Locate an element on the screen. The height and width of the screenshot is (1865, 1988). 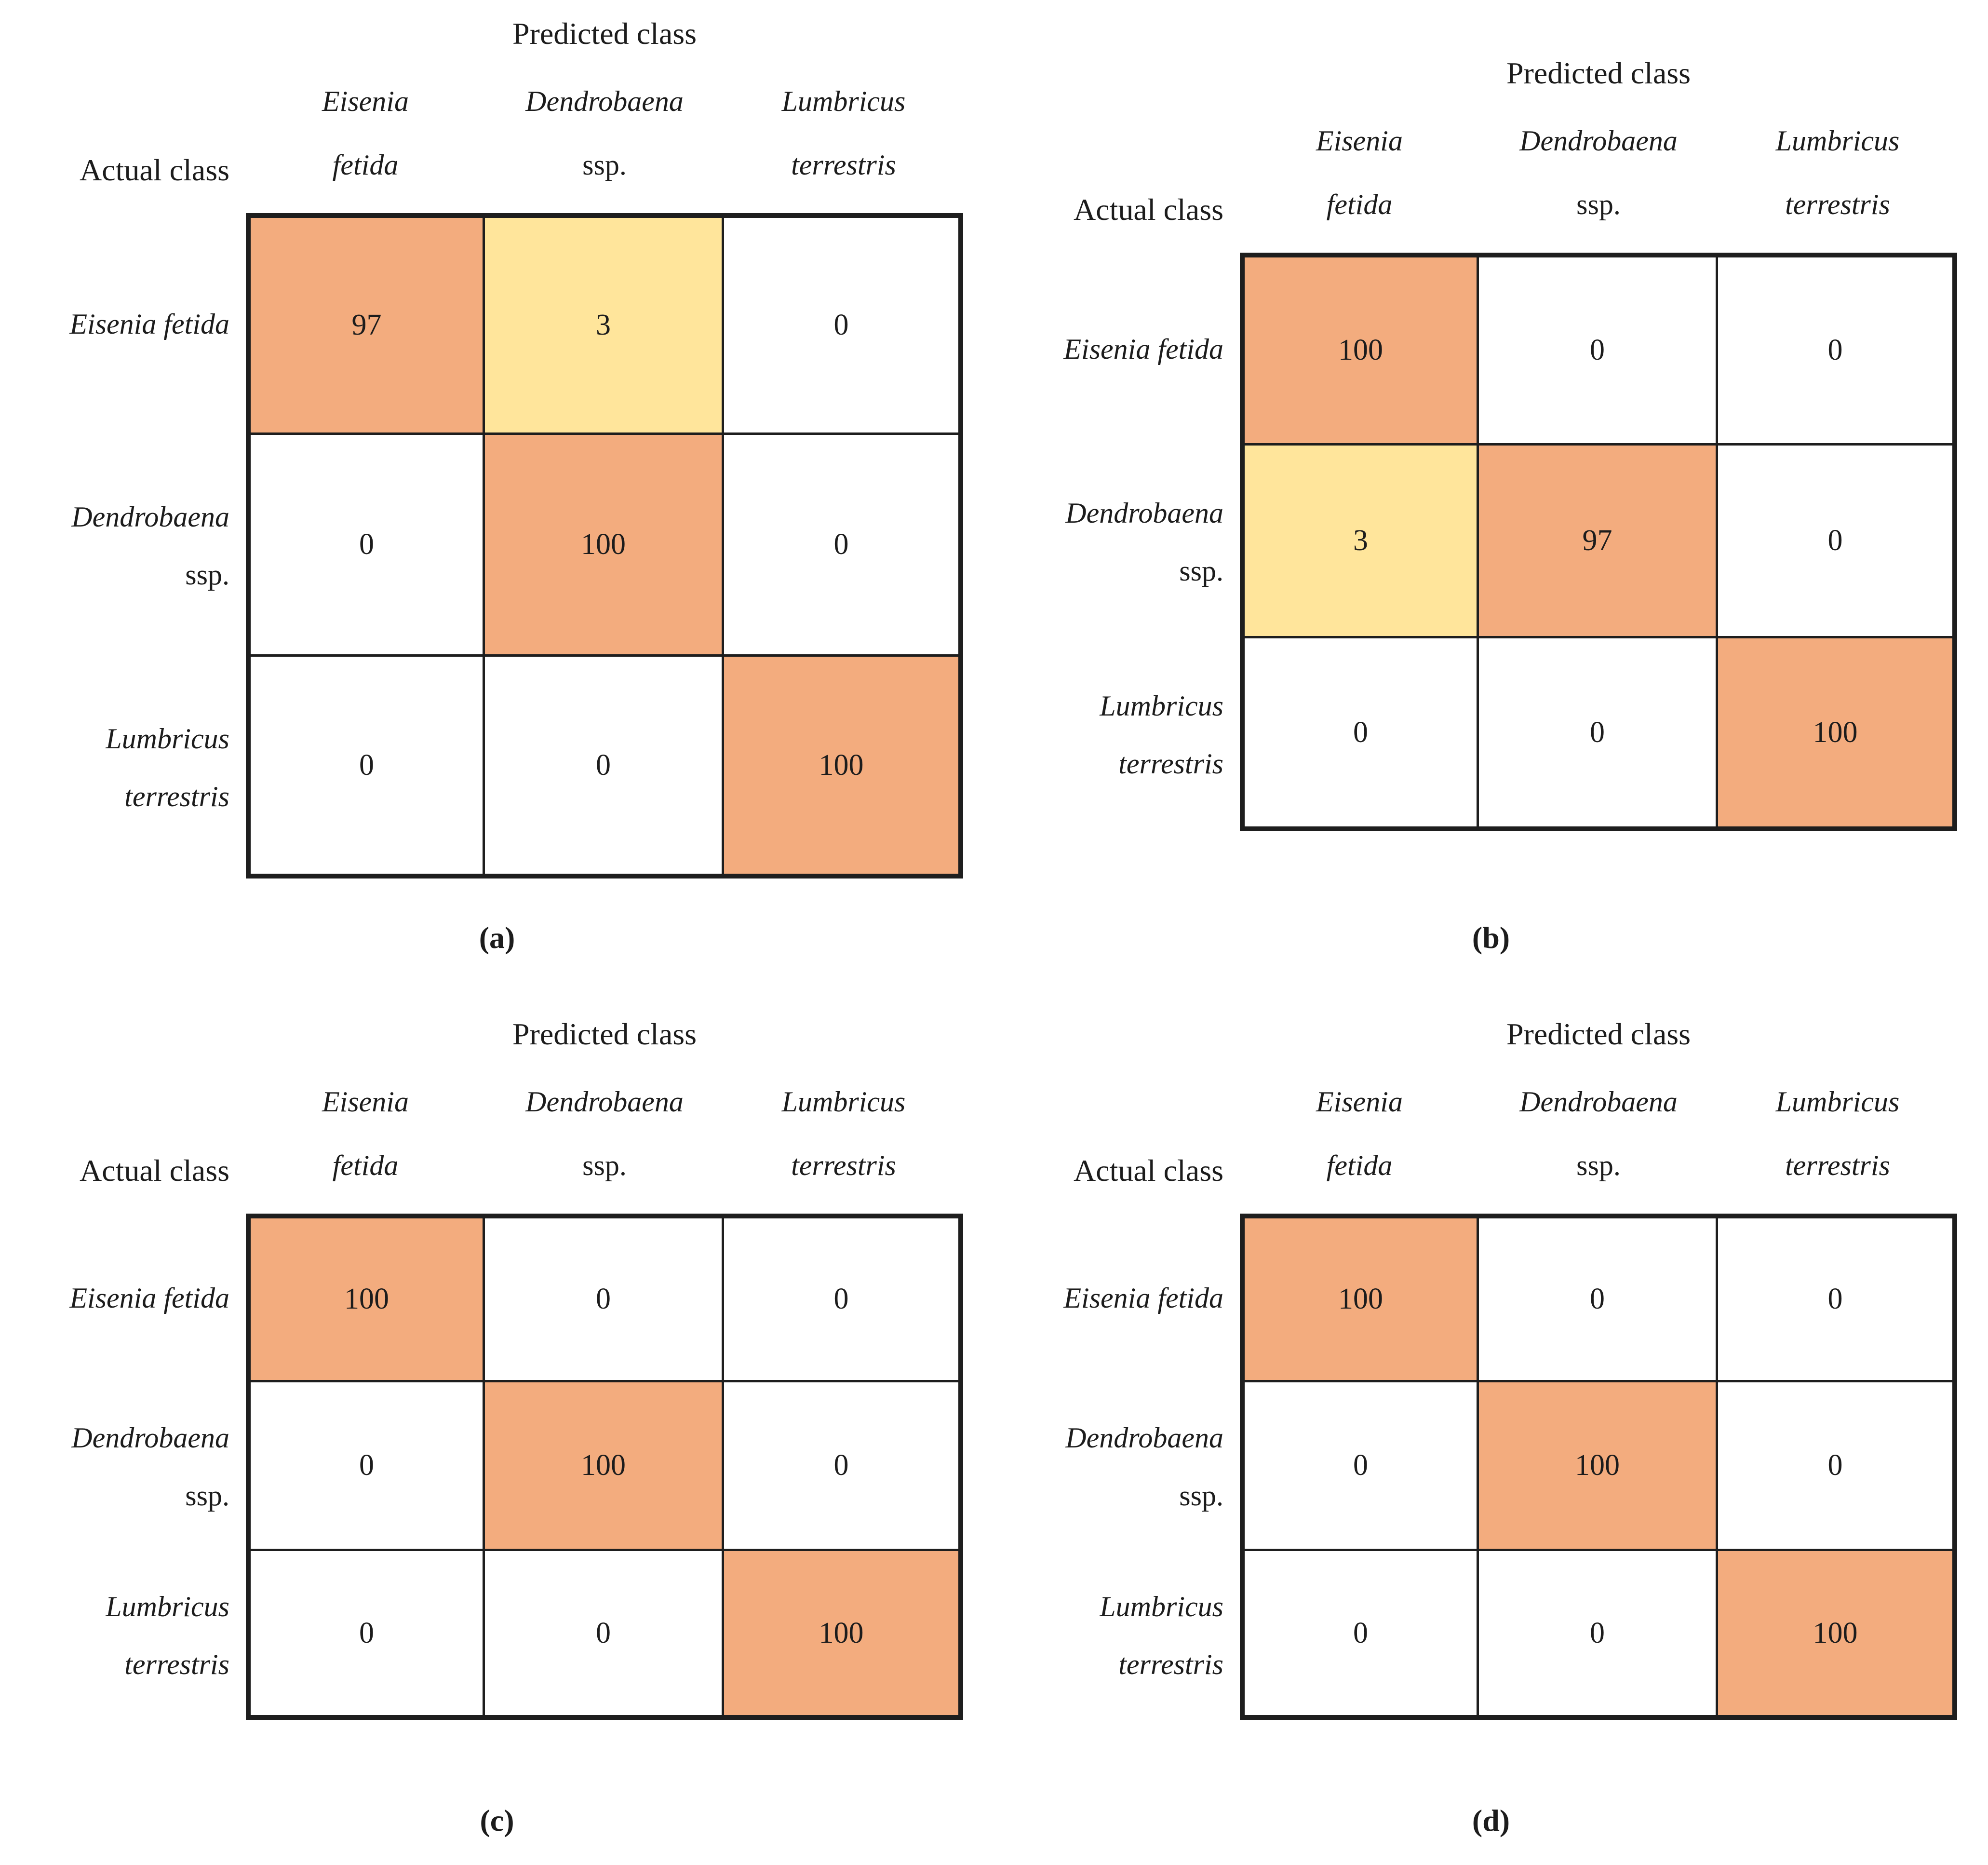
panel-caption: (c) is located at coordinates (497, 1820).